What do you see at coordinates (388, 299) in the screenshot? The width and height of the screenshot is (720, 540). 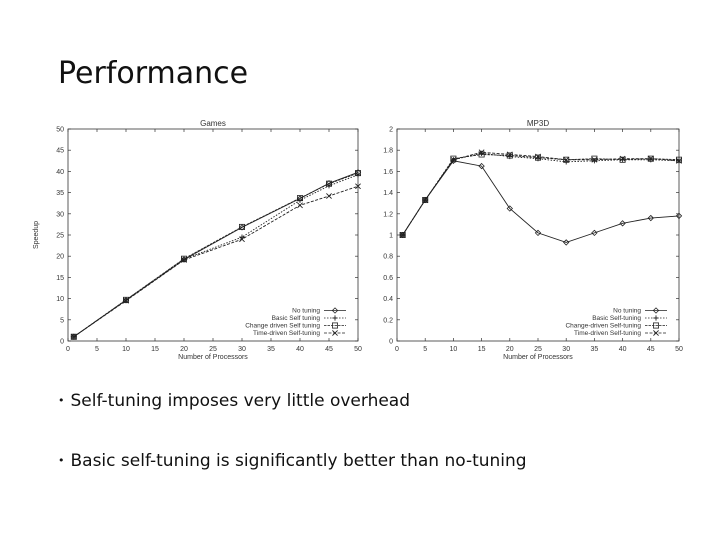 I see `mp3d-y-tick-label: 0.4` at bounding box center [388, 299].